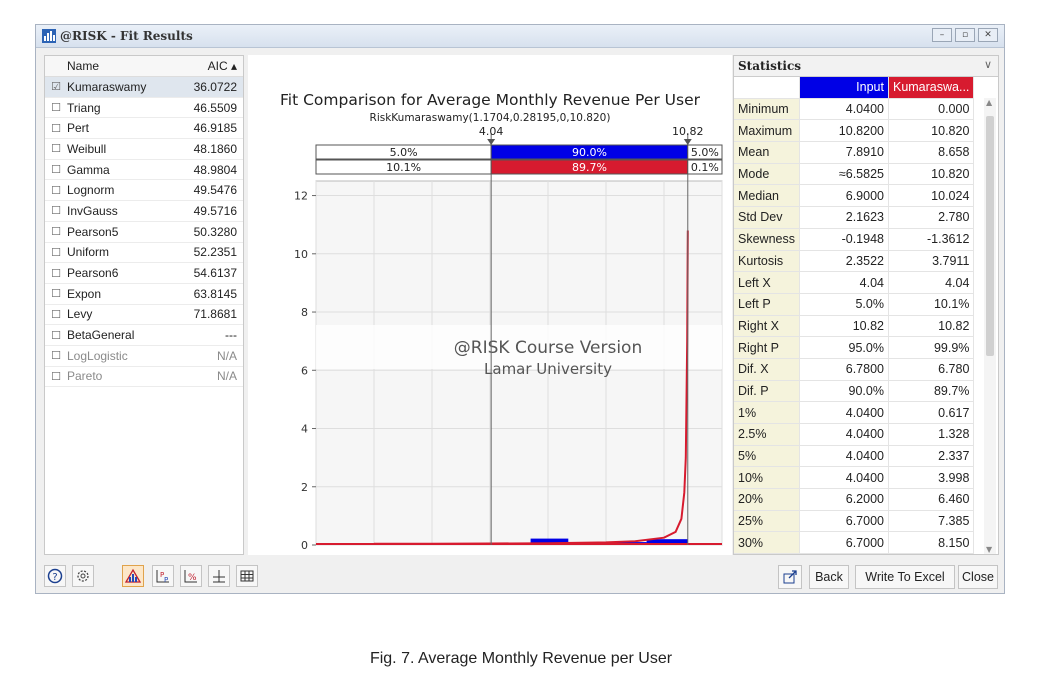 This screenshot has height=695, width=1042. What do you see at coordinates (247, 576) in the screenshot?
I see `table-view-button` at bounding box center [247, 576].